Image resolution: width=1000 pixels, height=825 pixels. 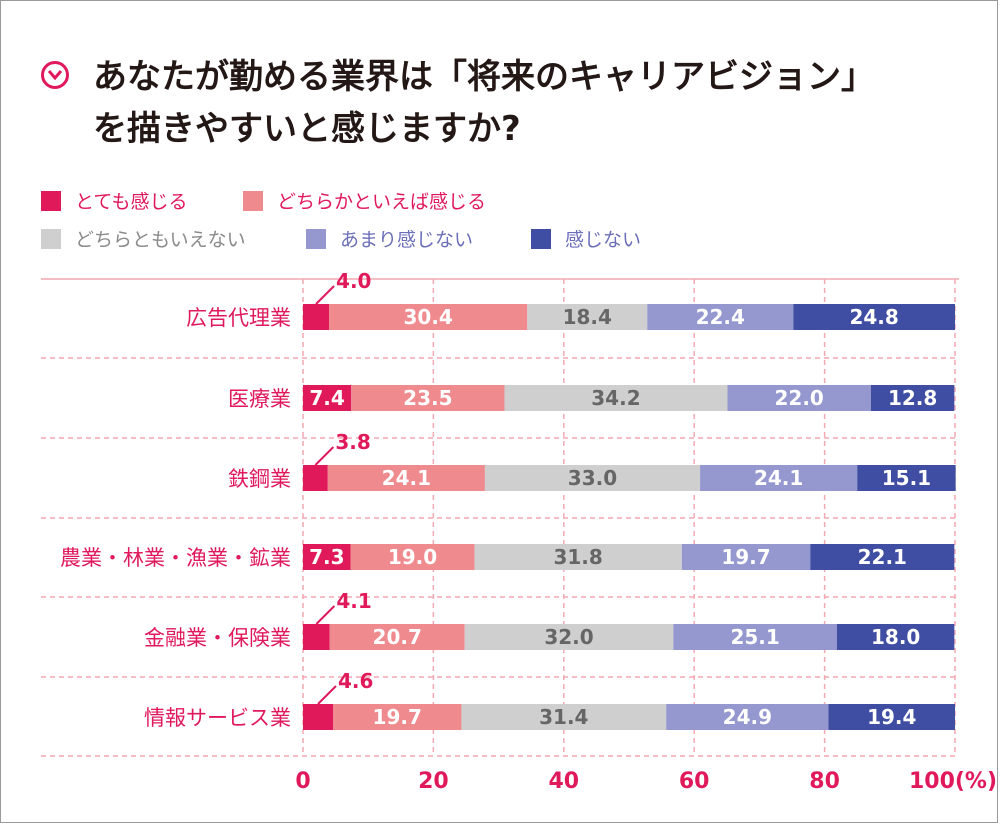 I want to click on x-tick-label: 40, so click(x=563, y=781).